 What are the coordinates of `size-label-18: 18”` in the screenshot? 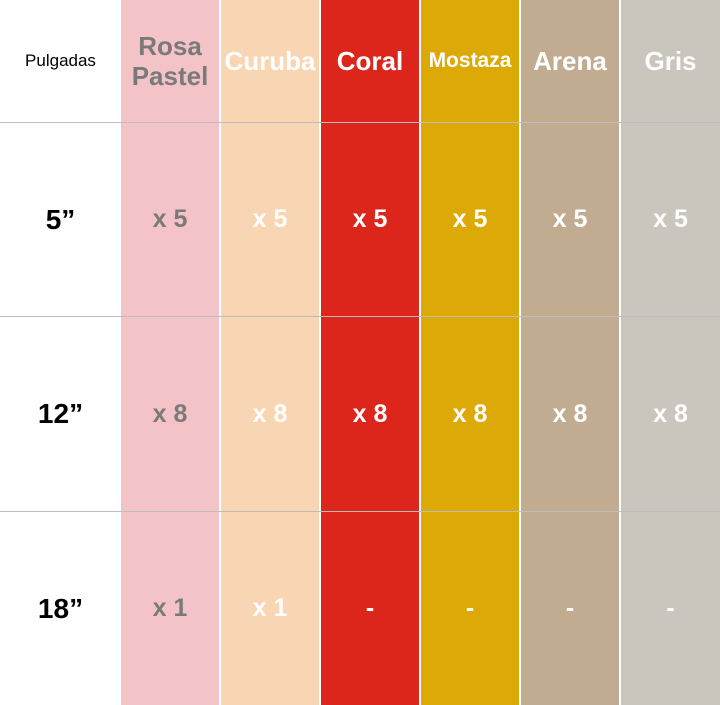 It's located at (60, 608).